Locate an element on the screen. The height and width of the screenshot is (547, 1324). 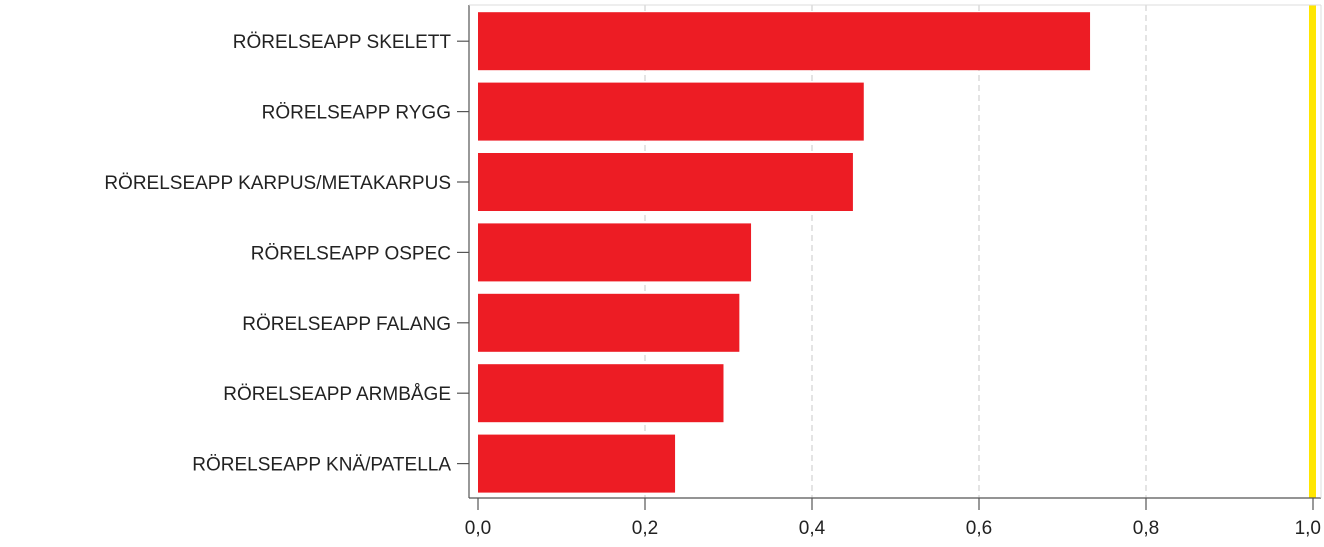
x-tick-label: 0,6 is located at coordinates (979, 528).